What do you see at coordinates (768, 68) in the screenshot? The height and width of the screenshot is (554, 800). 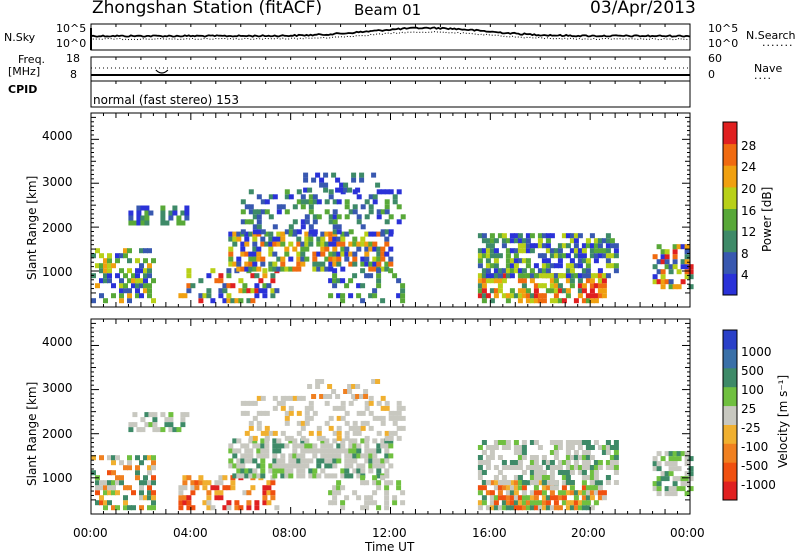 I see `nave-label: Nave` at bounding box center [768, 68].